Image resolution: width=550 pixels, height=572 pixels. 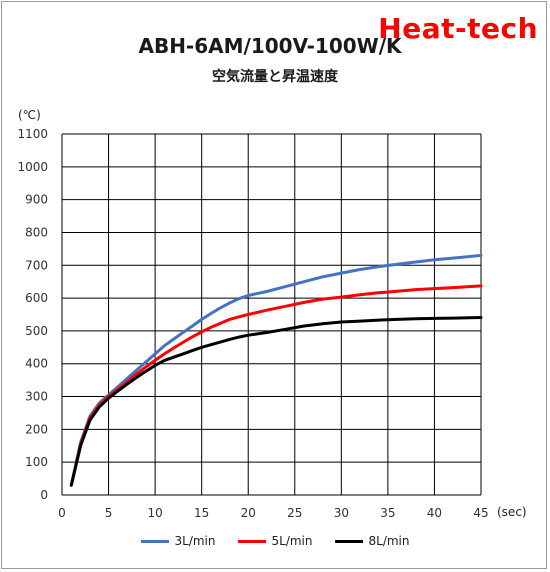 What do you see at coordinates (36, 331) in the screenshot?
I see `y-tick-label: 500` at bounding box center [36, 331].